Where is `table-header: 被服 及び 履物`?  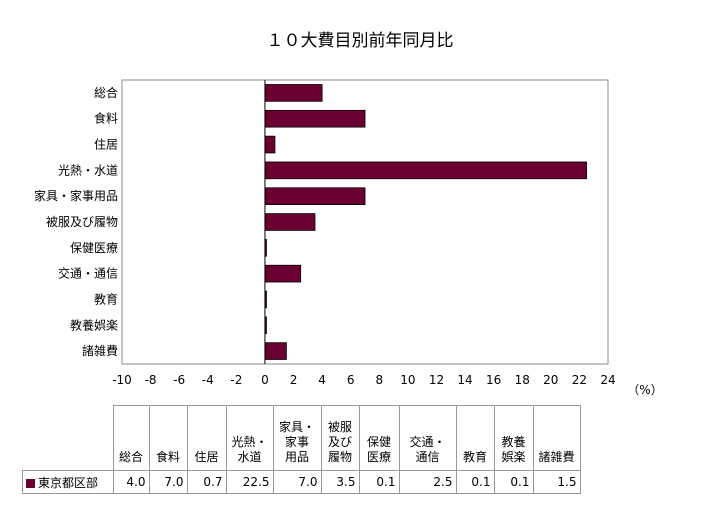
table-header: 被服 及び 履物 is located at coordinates (340, 438).